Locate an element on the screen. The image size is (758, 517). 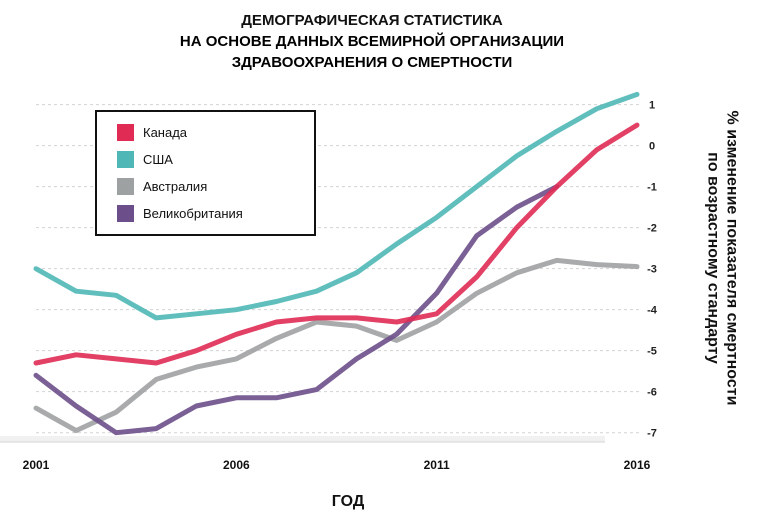
y-tick-label: 1 is located at coordinates (652, 106).